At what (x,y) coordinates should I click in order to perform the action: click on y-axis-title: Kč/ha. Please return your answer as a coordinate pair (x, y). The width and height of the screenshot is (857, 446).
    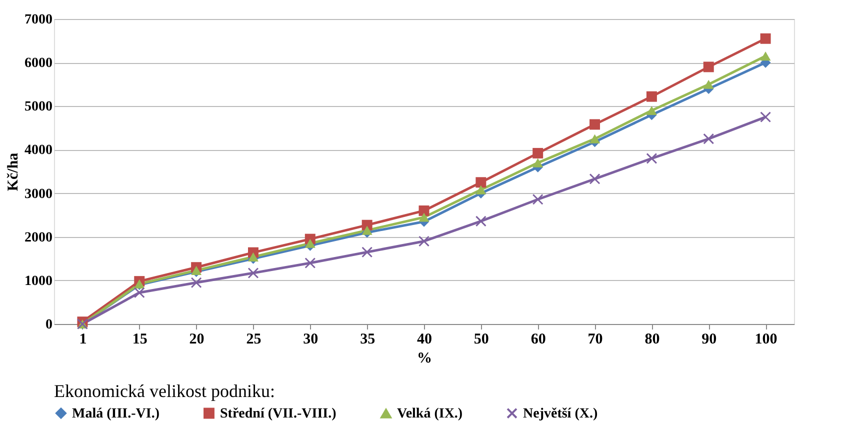
    Looking at the image, I should click on (14, 172).